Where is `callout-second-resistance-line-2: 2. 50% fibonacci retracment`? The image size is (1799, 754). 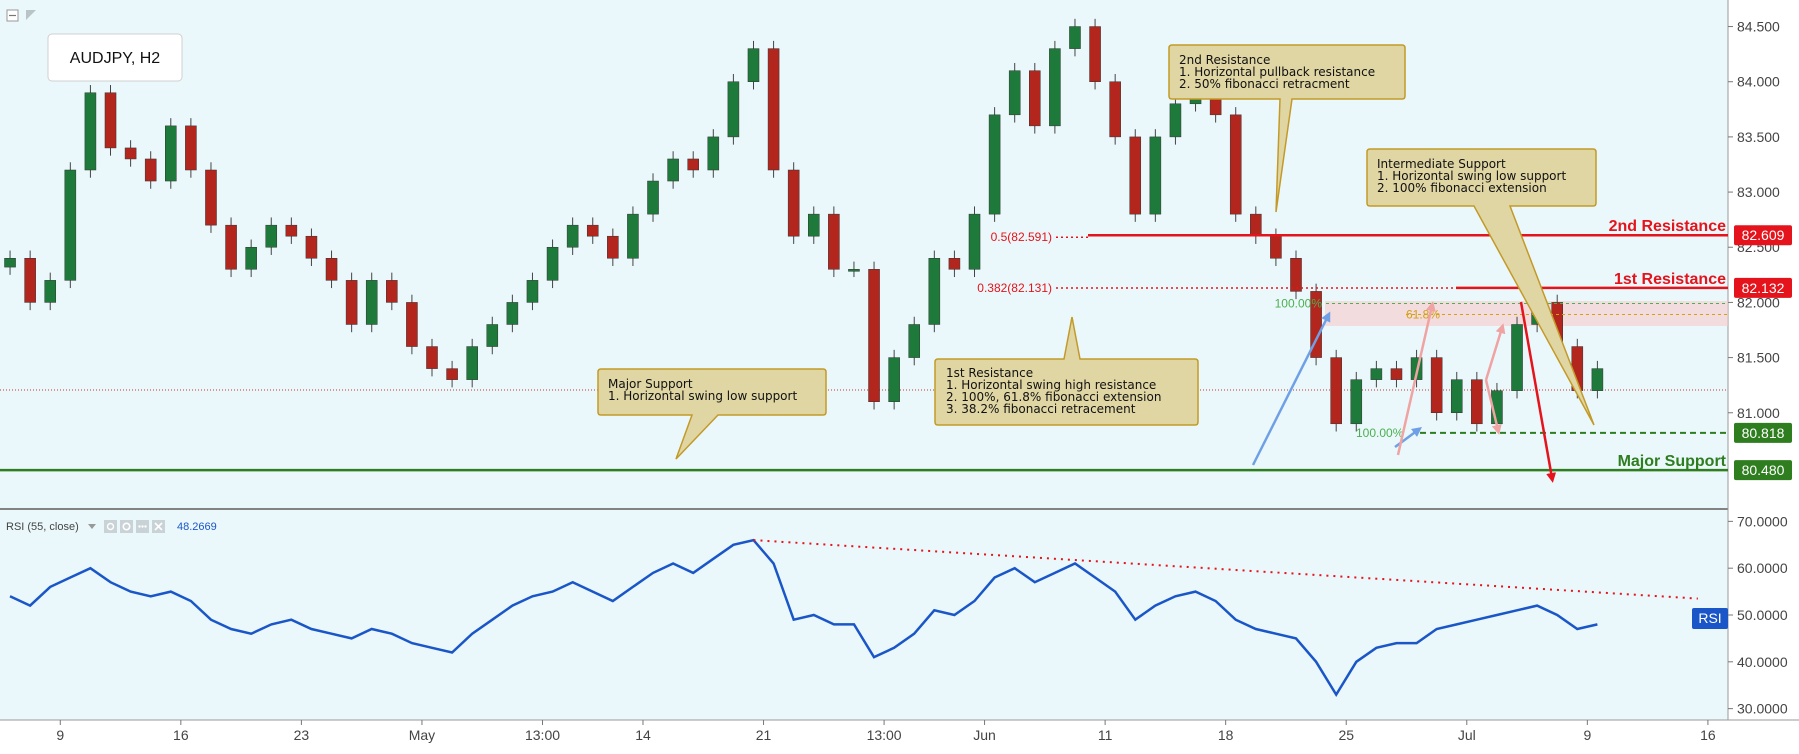 callout-second-resistance-line-2: 2. 50% fibonacci retracment is located at coordinates (1264, 84).